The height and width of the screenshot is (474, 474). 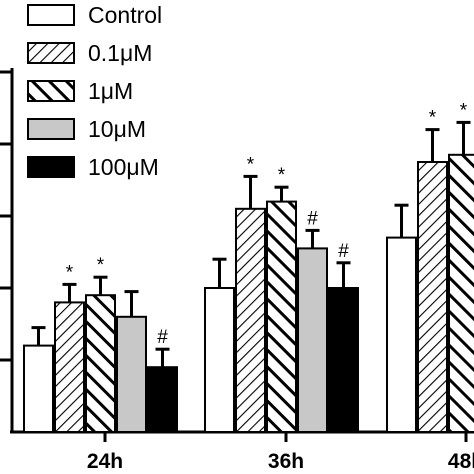 I want to click on legend: Control 0.1μM 1μM 10μM 100μM, so click(x=94, y=91).